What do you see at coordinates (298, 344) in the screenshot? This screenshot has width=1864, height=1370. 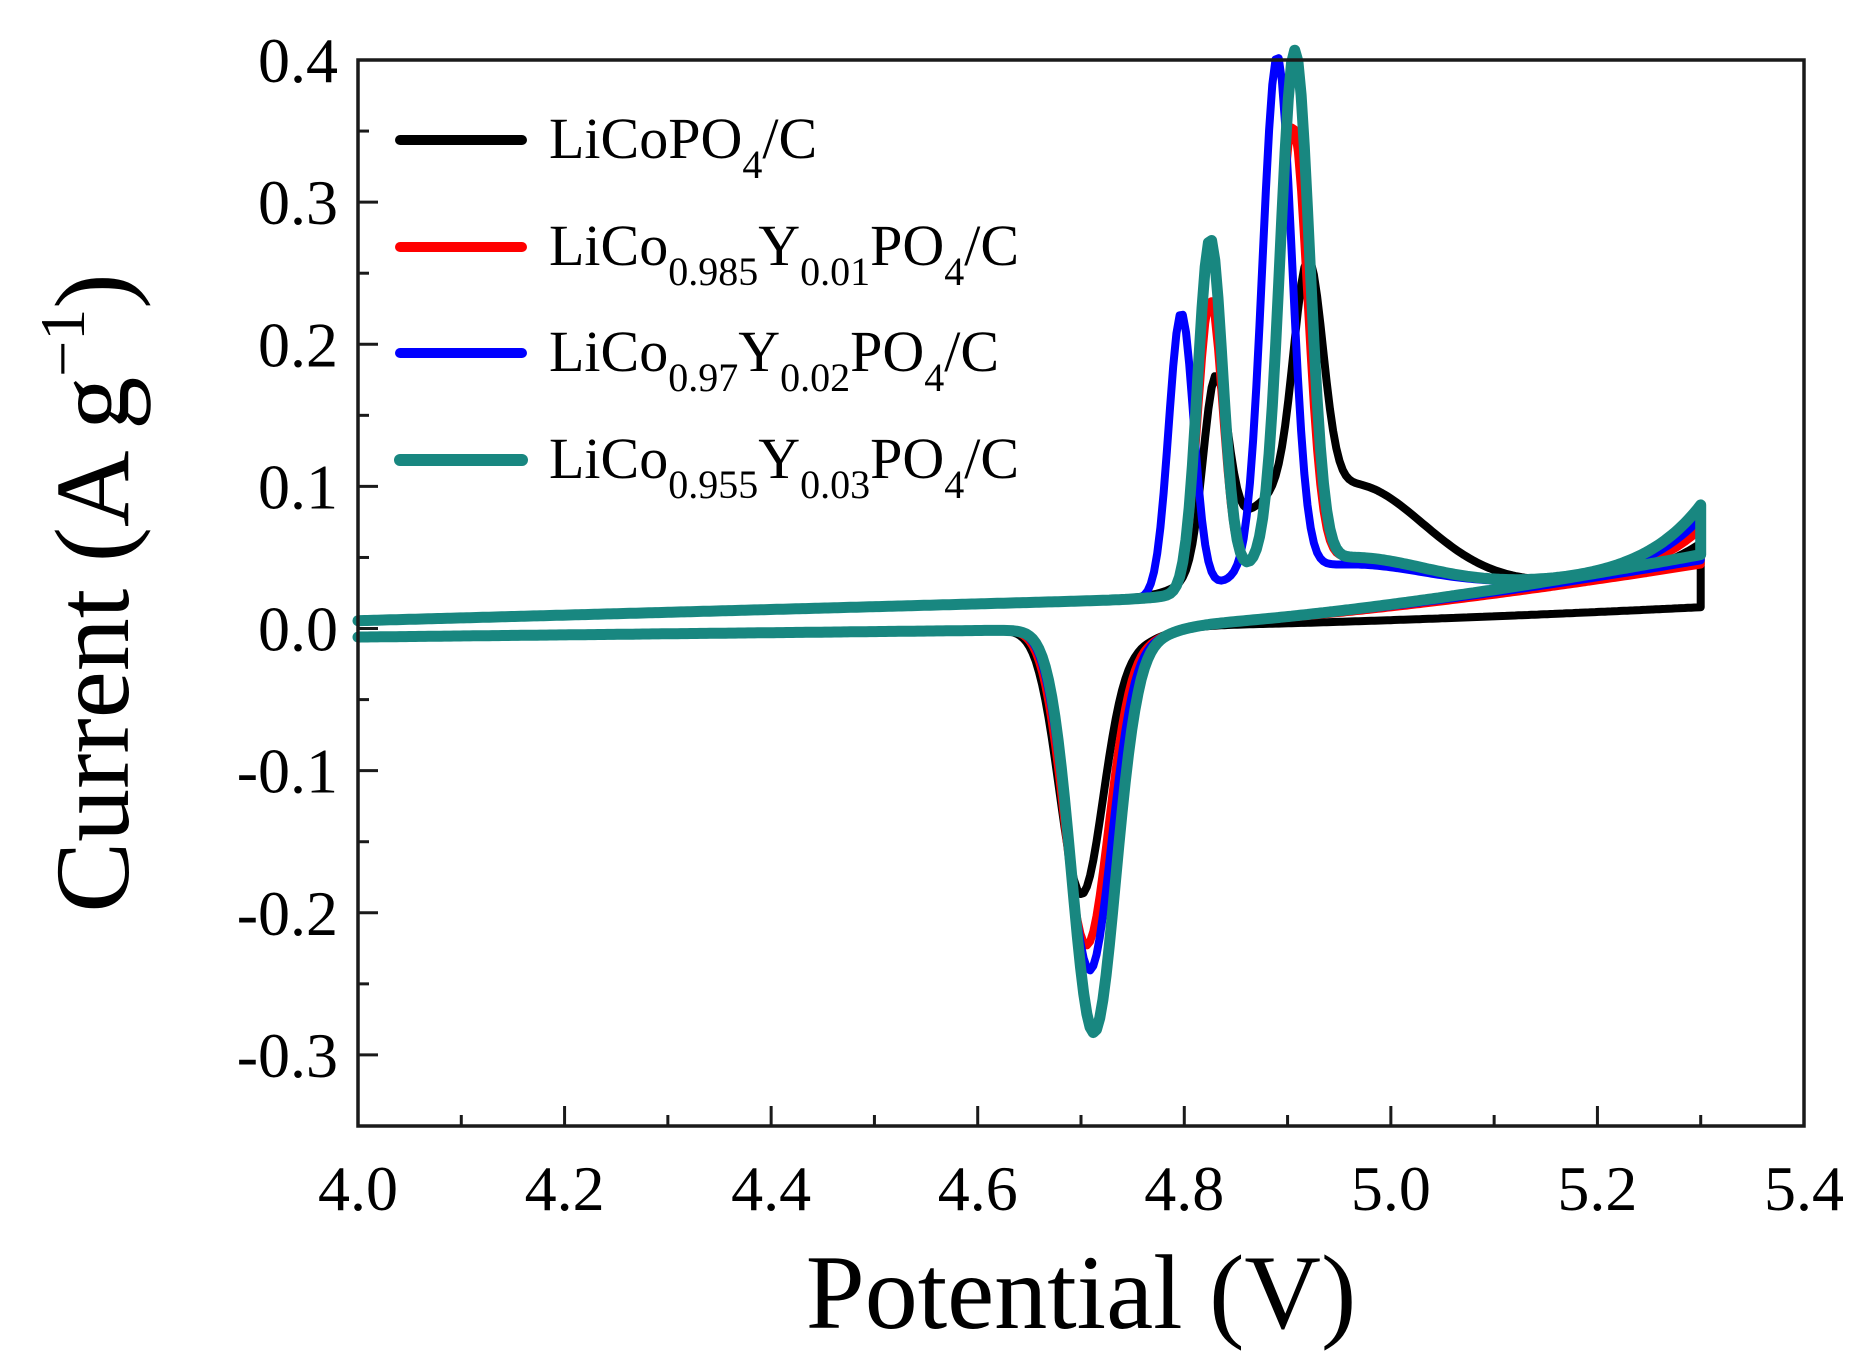 I see `y-tick-label: 0.2` at bounding box center [298, 344].